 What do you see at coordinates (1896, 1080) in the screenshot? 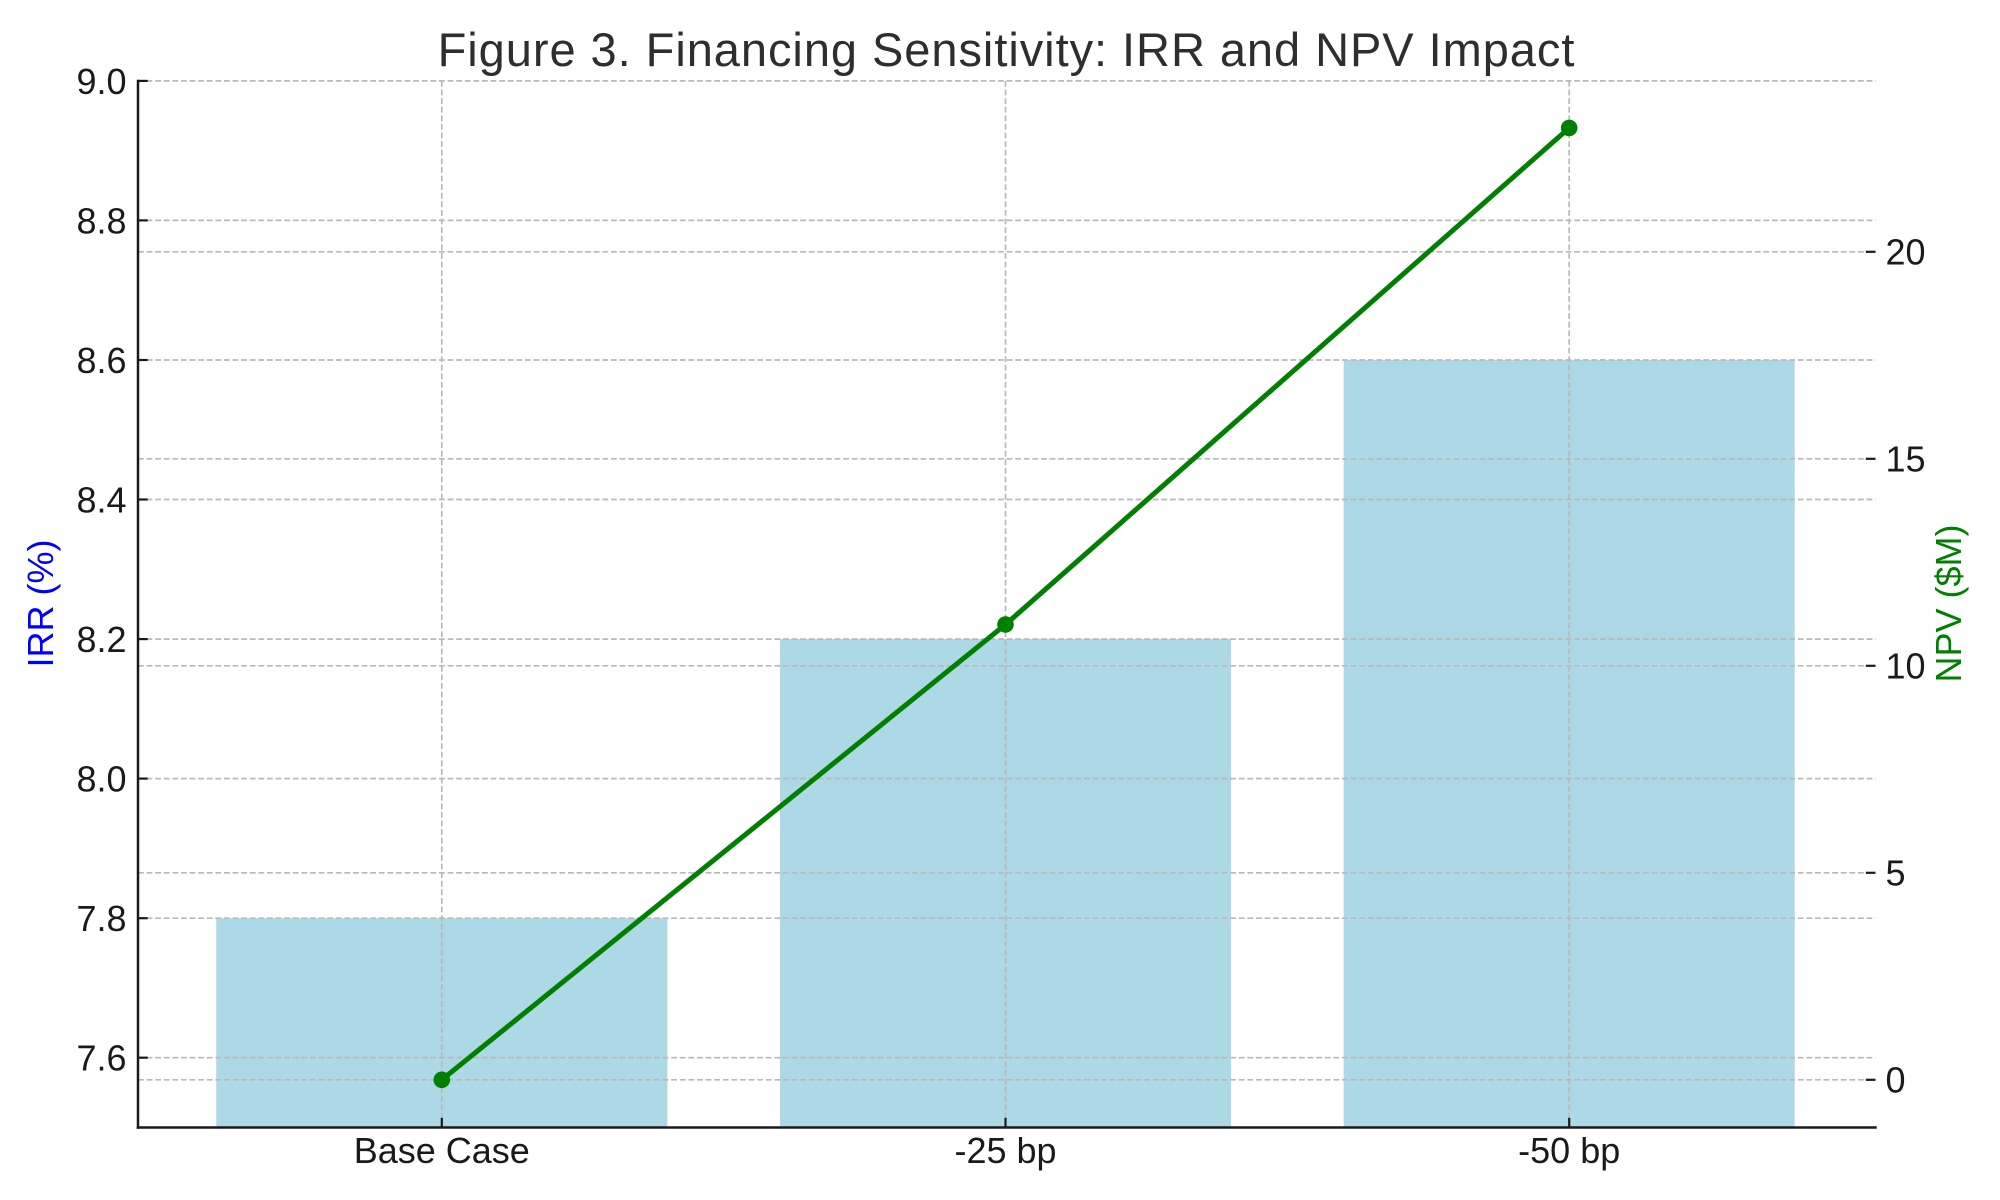
I see `svg-text: 0` at bounding box center [1896, 1080].